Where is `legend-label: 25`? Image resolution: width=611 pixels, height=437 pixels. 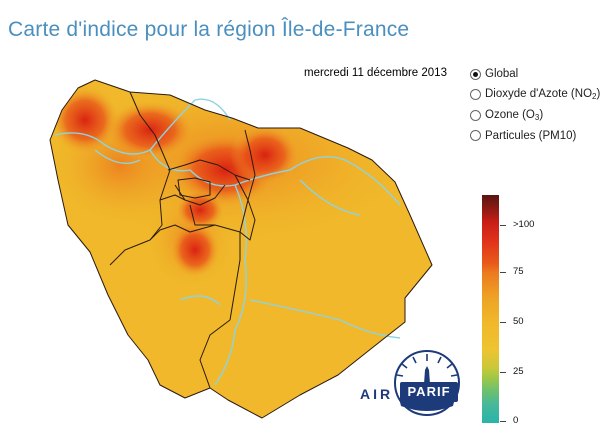 legend-label: 25 is located at coordinates (518, 371).